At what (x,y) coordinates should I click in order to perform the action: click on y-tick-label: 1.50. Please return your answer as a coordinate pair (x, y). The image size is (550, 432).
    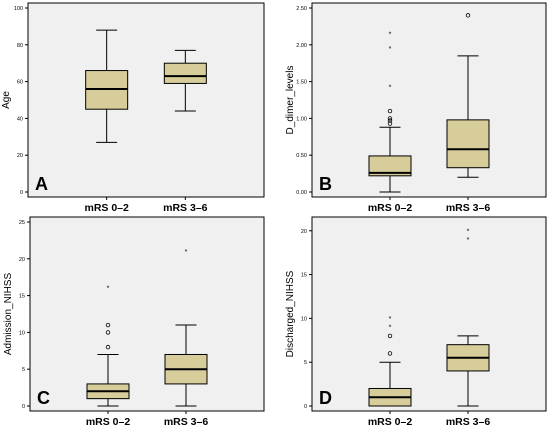
    Looking at the image, I should click on (301, 83).